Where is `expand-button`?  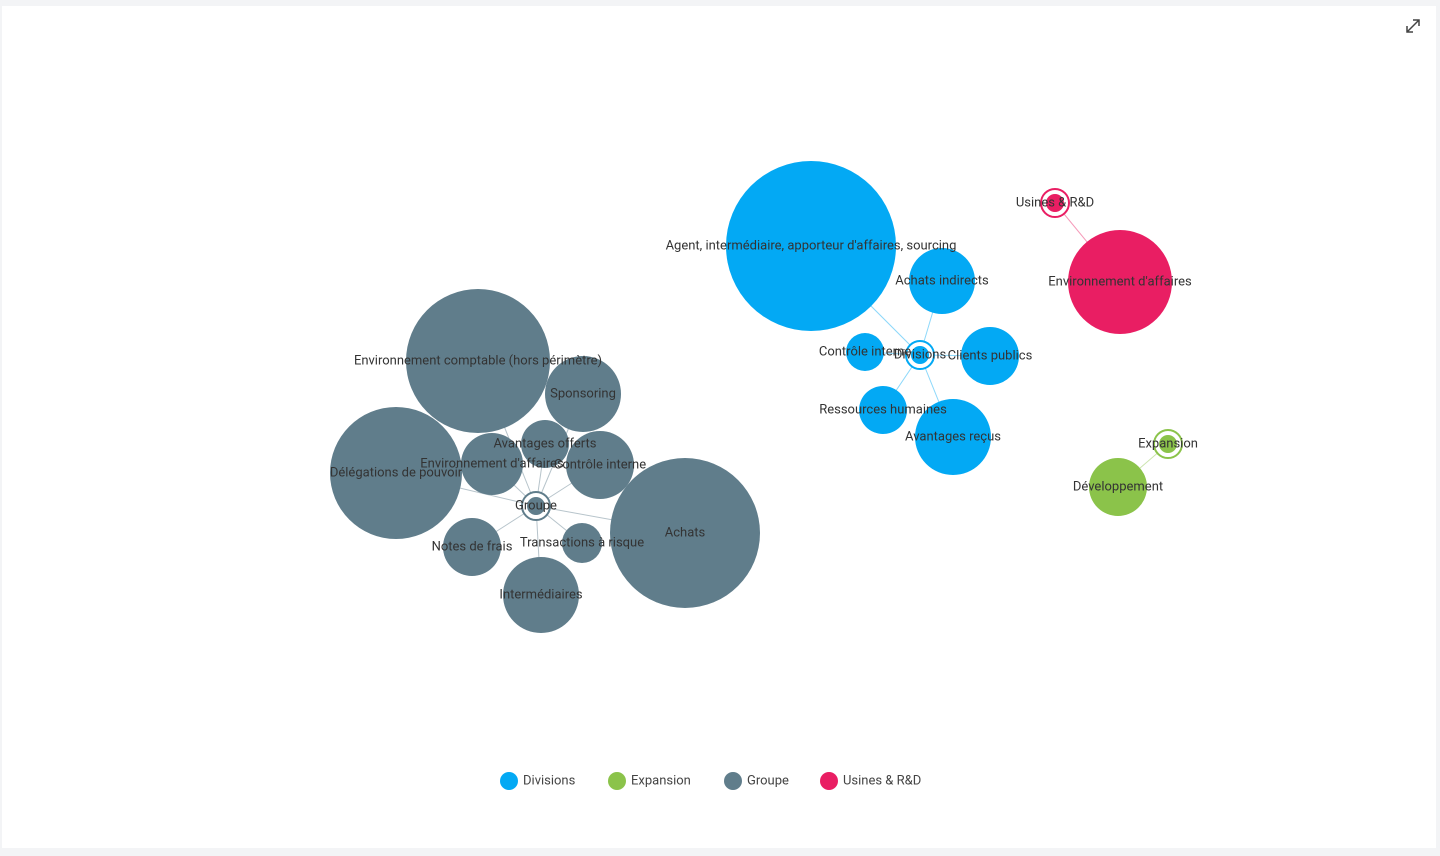
expand-button is located at coordinates (1413, 26).